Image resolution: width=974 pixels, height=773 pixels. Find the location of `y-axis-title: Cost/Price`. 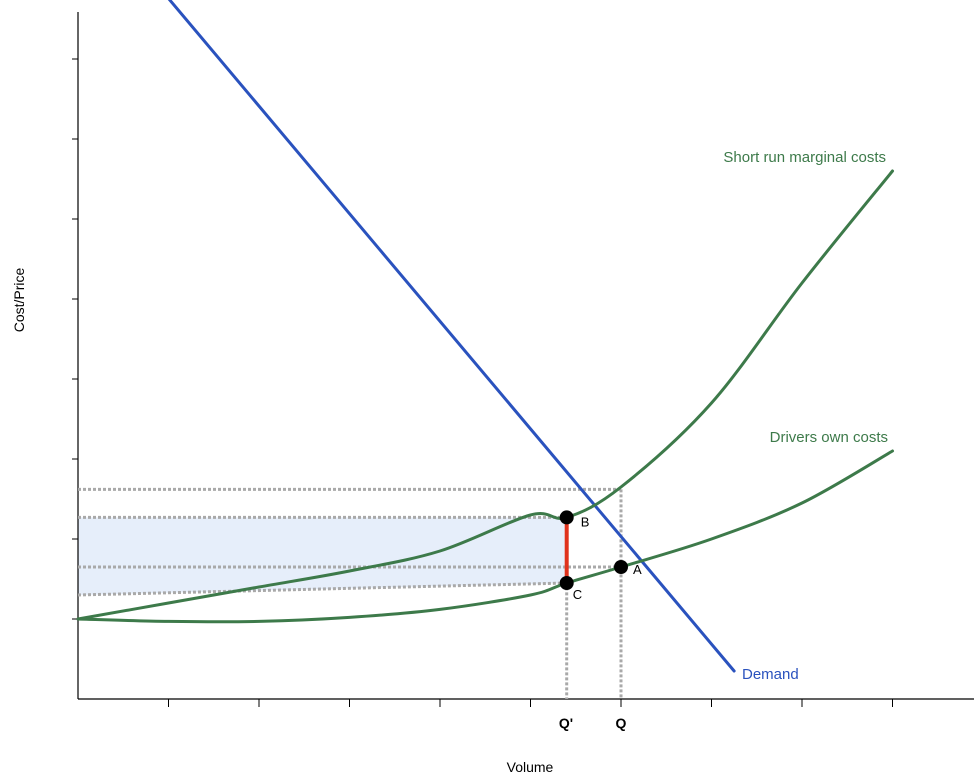

y-axis-title: Cost/Price is located at coordinates (19, 300).